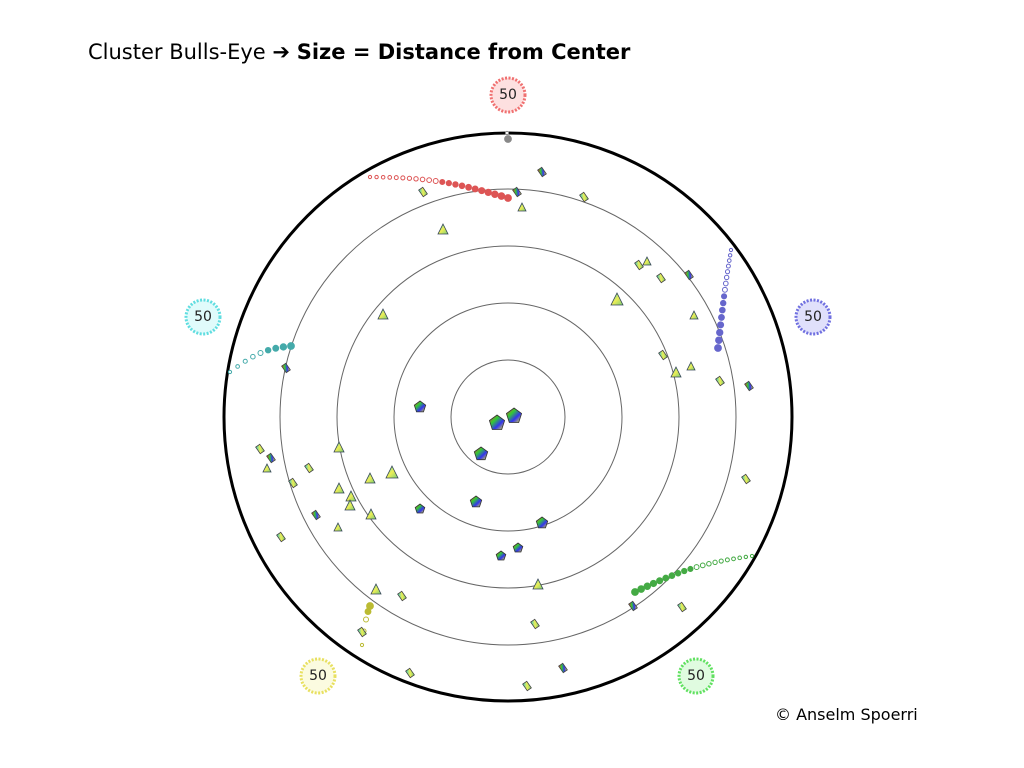 This screenshot has height=768, width=1024. I want to click on title-emphasis: Size = Distance from Center, so click(463, 52).